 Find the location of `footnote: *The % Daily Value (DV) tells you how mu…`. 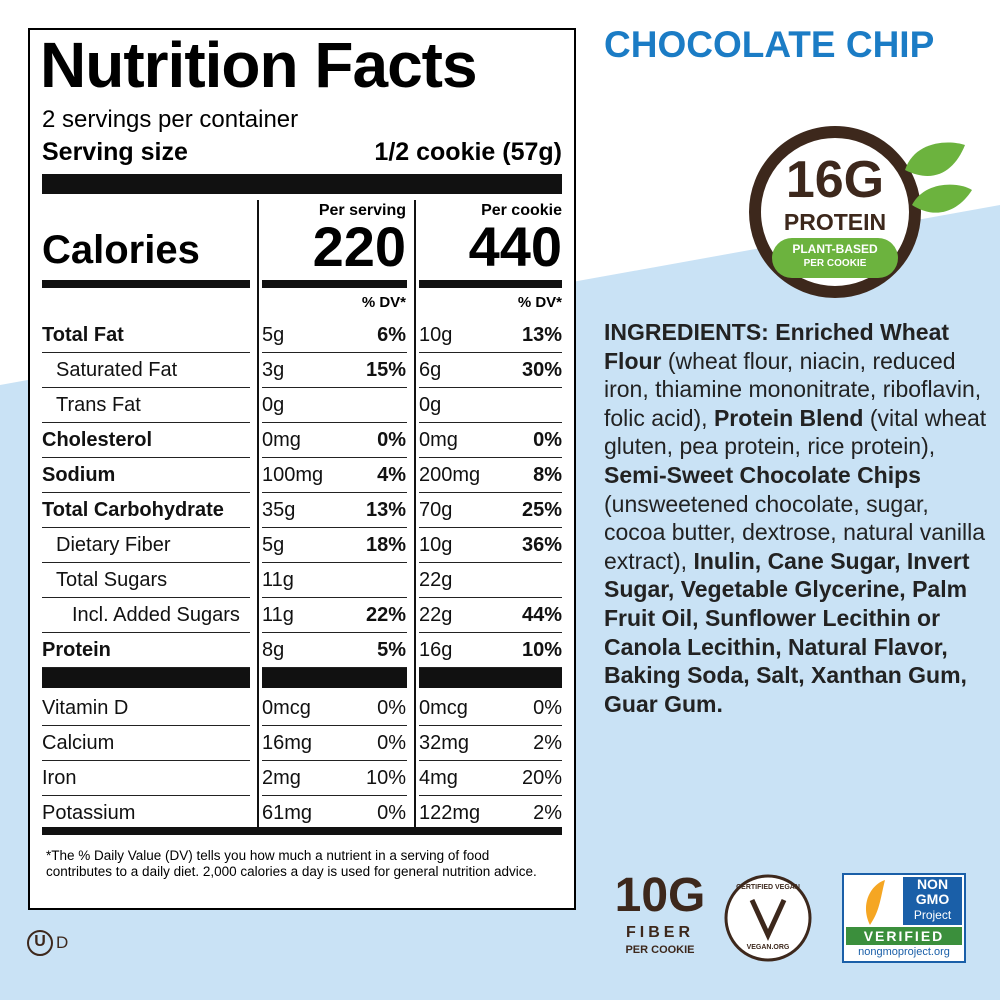

footnote: *The % Daily Value (DV) tells you how mu… is located at coordinates (291, 863).